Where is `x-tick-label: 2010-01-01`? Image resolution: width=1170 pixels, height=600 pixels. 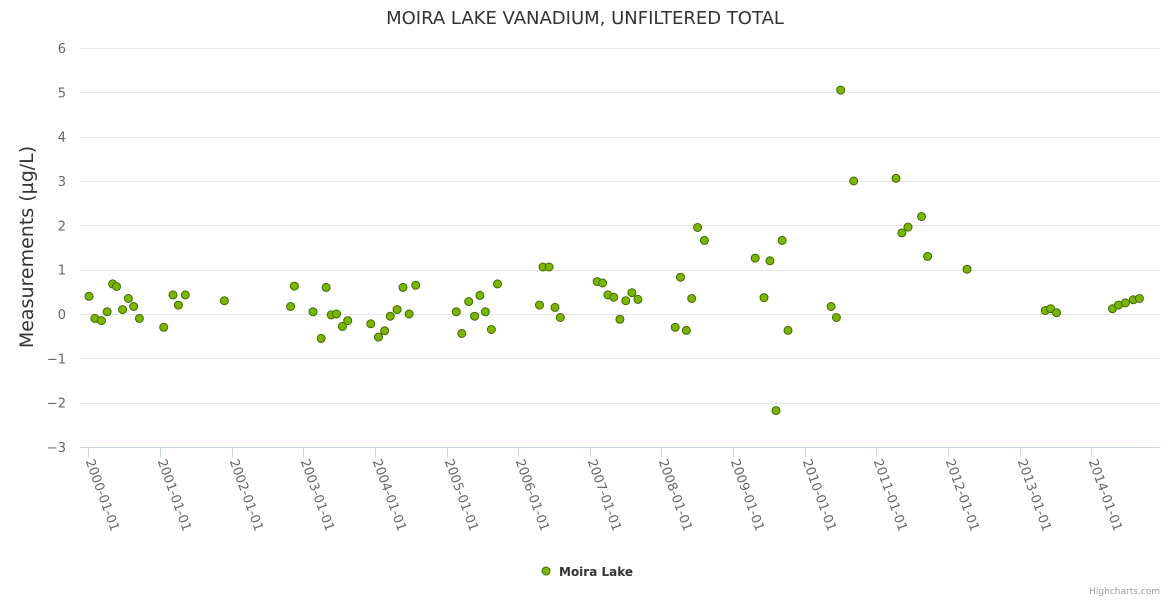
x-tick-label: 2010-01-01 is located at coordinates (819, 495).